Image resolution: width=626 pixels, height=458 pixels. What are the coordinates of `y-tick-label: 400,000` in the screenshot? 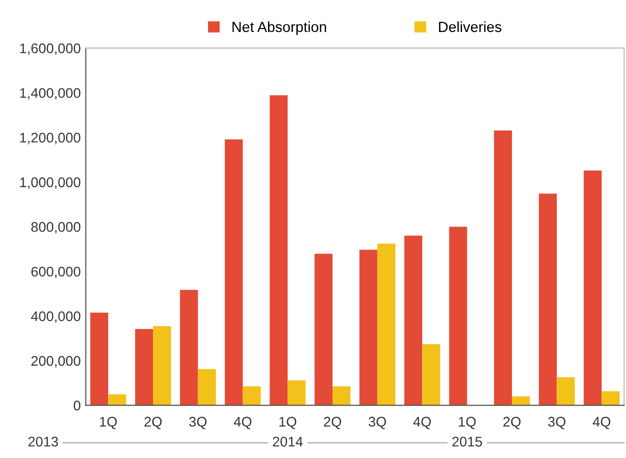 It's located at (55, 317).